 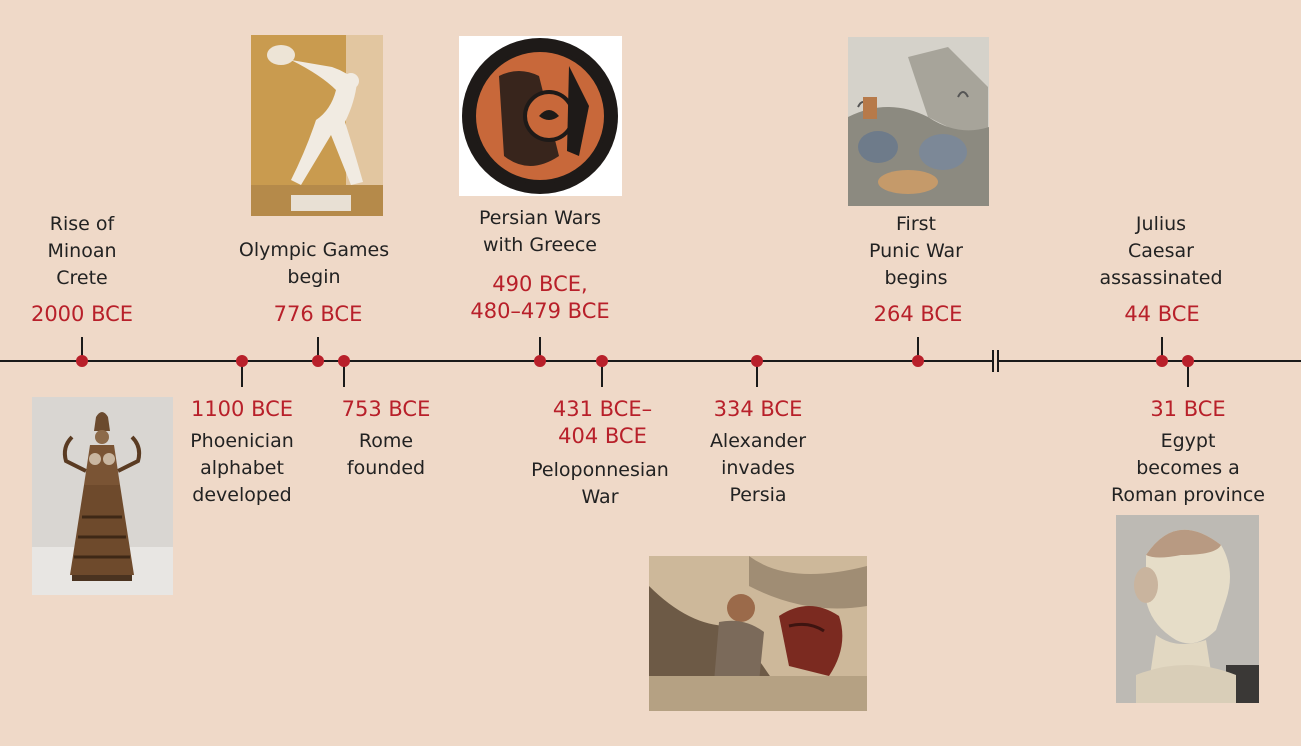 What do you see at coordinates (317, 125) in the screenshot?
I see `discobolus-image` at bounding box center [317, 125].